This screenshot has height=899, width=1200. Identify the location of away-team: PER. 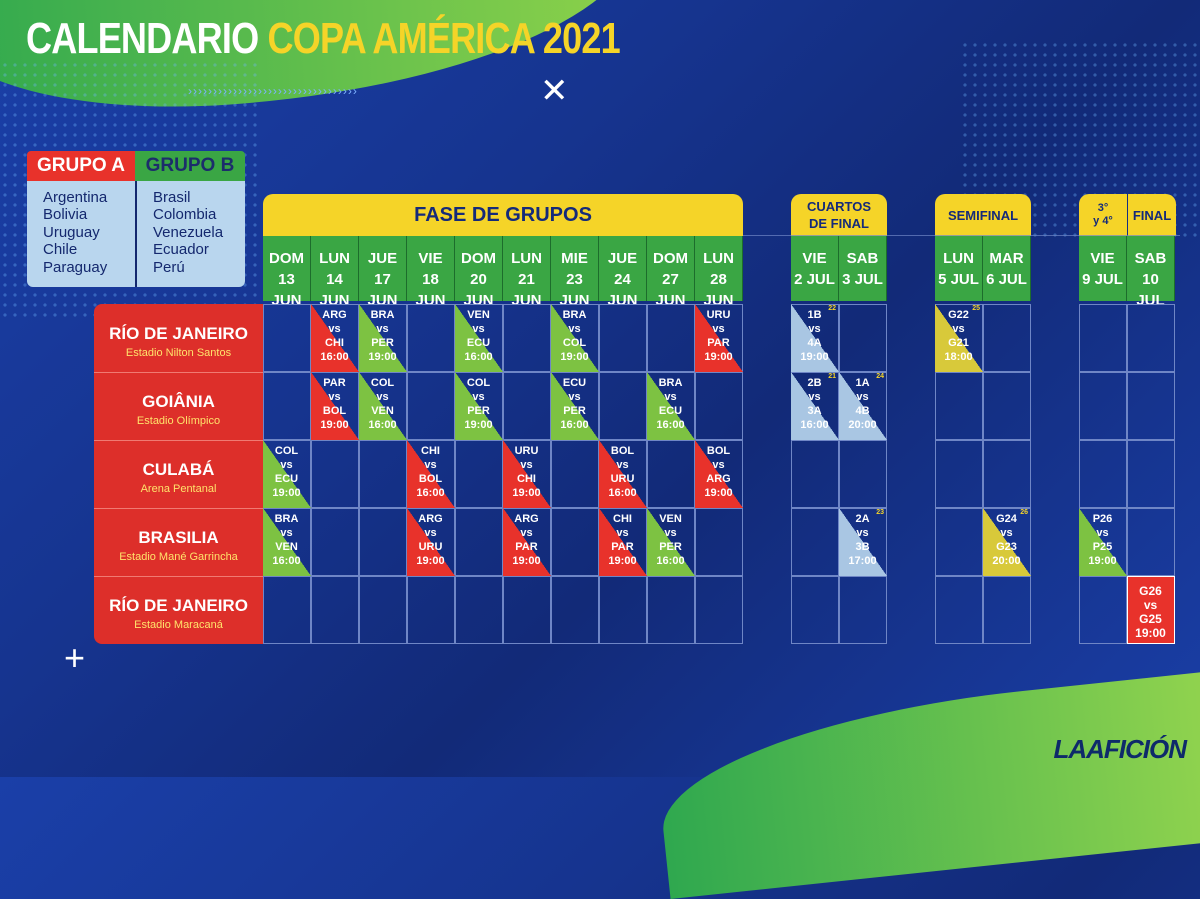
(574, 411).